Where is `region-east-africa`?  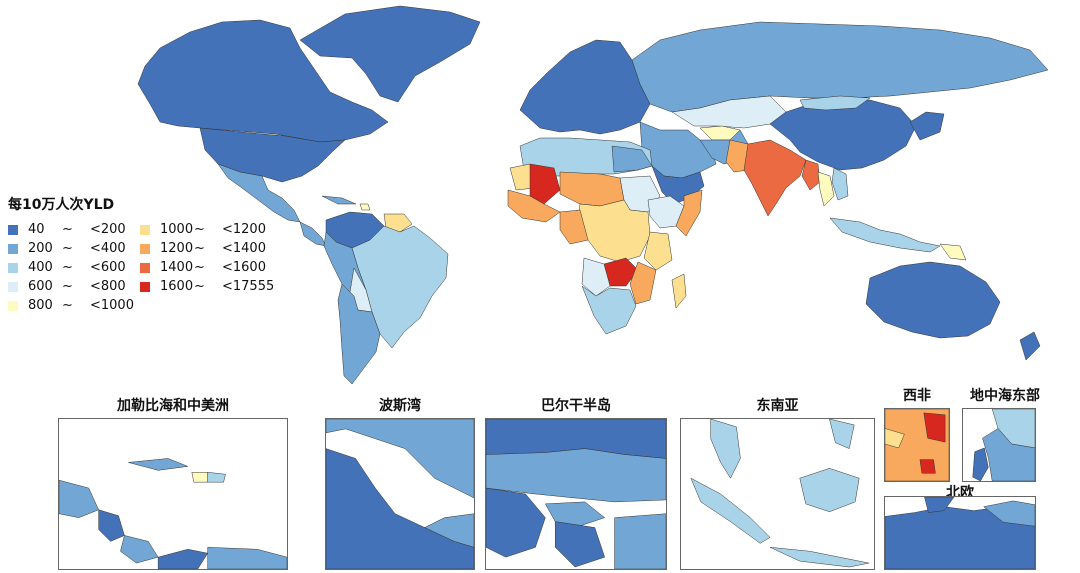 region-east-africa is located at coordinates (658, 251).